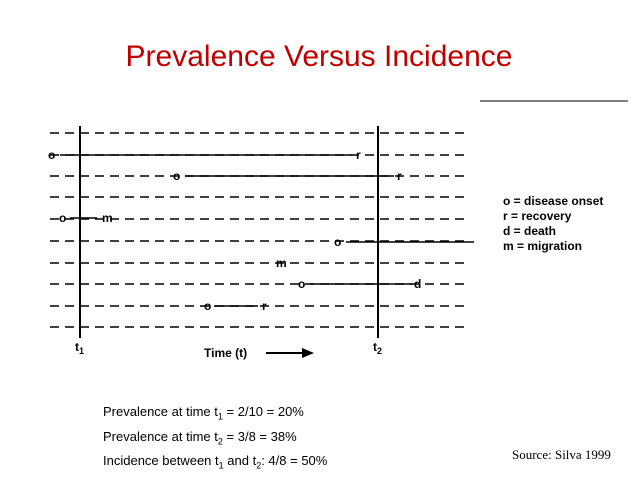  I want to click on time-axis-label: Time (t), so click(225, 353).